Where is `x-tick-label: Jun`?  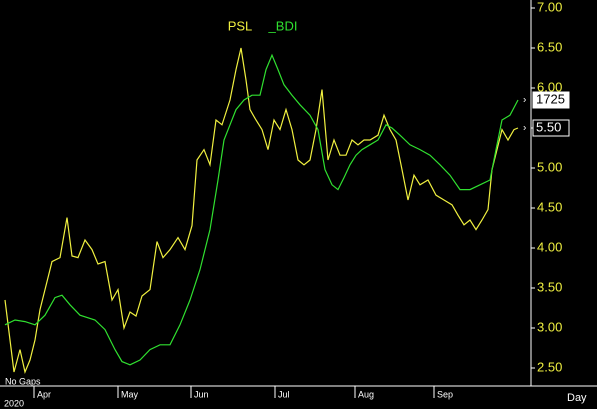 x-tick-label: Jun is located at coordinates (201, 394).